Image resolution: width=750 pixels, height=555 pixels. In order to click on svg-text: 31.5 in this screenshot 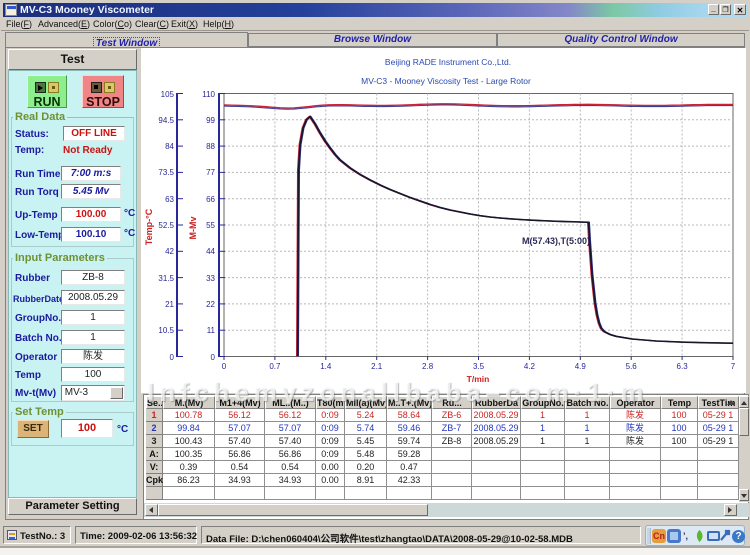, I will do `click(166, 278)`.